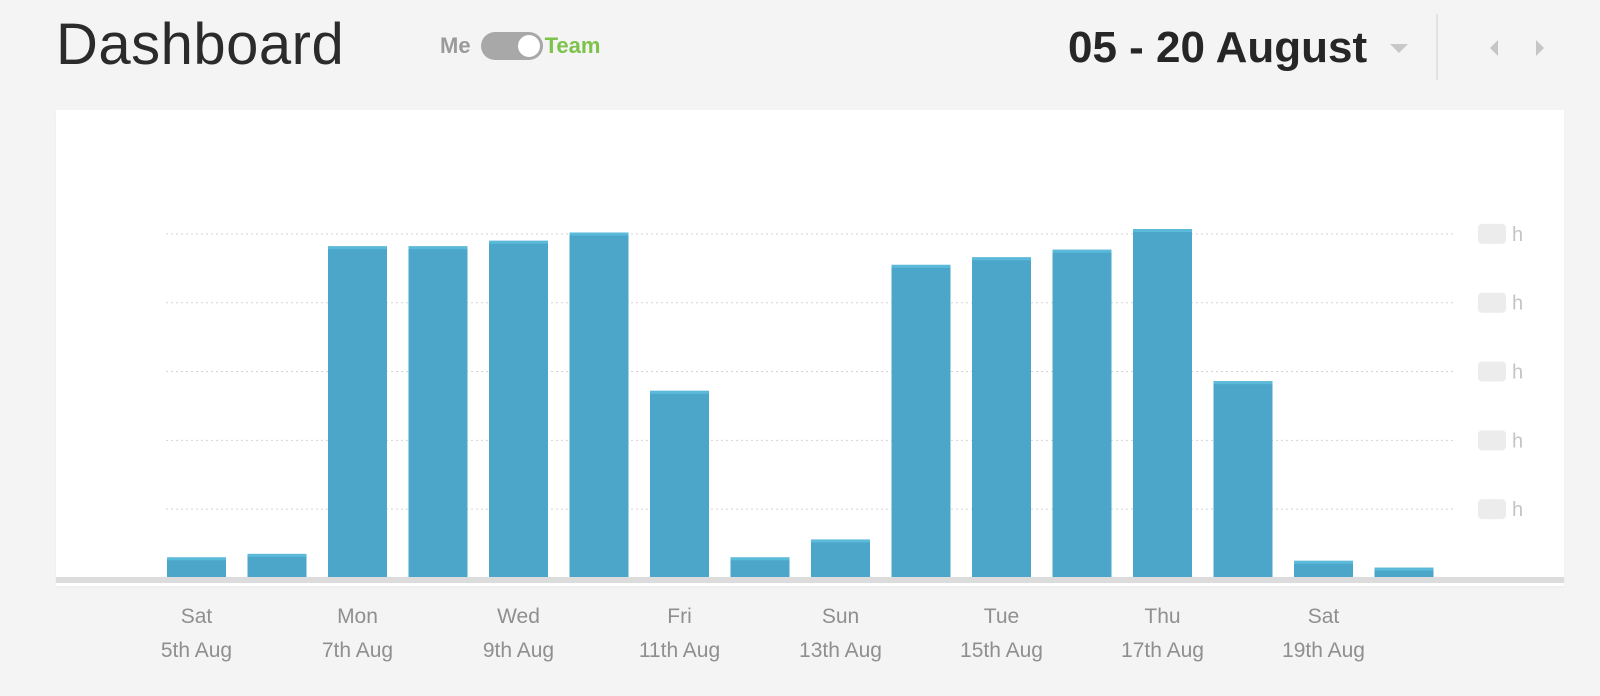  Describe the element at coordinates (518, 616) in the screenshot. I see `x-tick-day: Wed` at that location.